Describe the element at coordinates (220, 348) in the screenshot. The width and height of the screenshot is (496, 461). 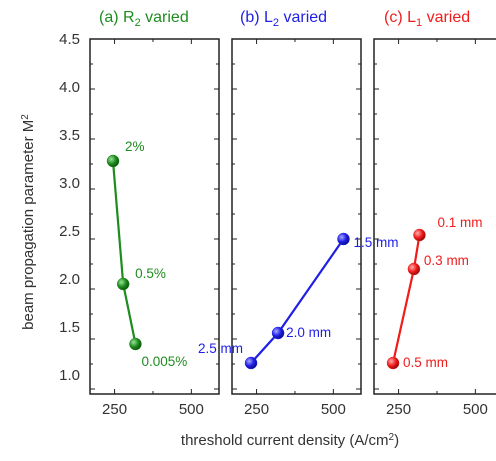
I see `data-label: 2.5 mm` at that location.